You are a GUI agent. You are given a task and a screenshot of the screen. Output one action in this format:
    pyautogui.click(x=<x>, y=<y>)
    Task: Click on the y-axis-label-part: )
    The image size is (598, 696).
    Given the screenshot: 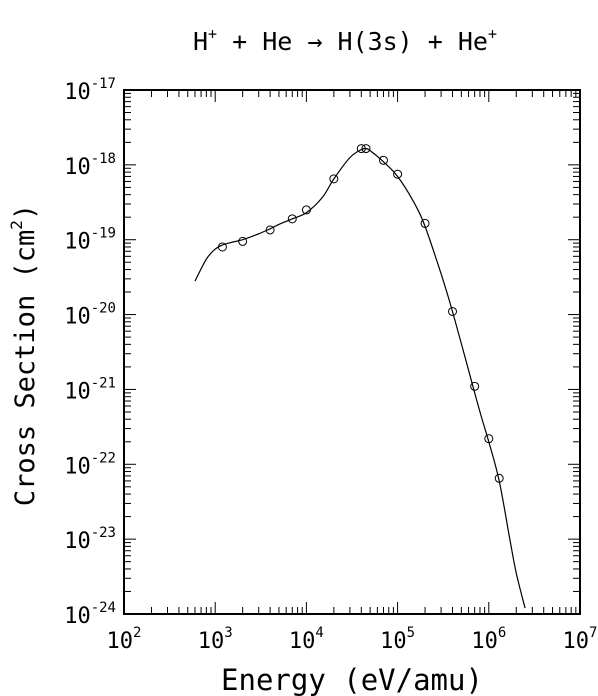 What is the action you would take?
    pyautogui.click(x=25, y=212)
    